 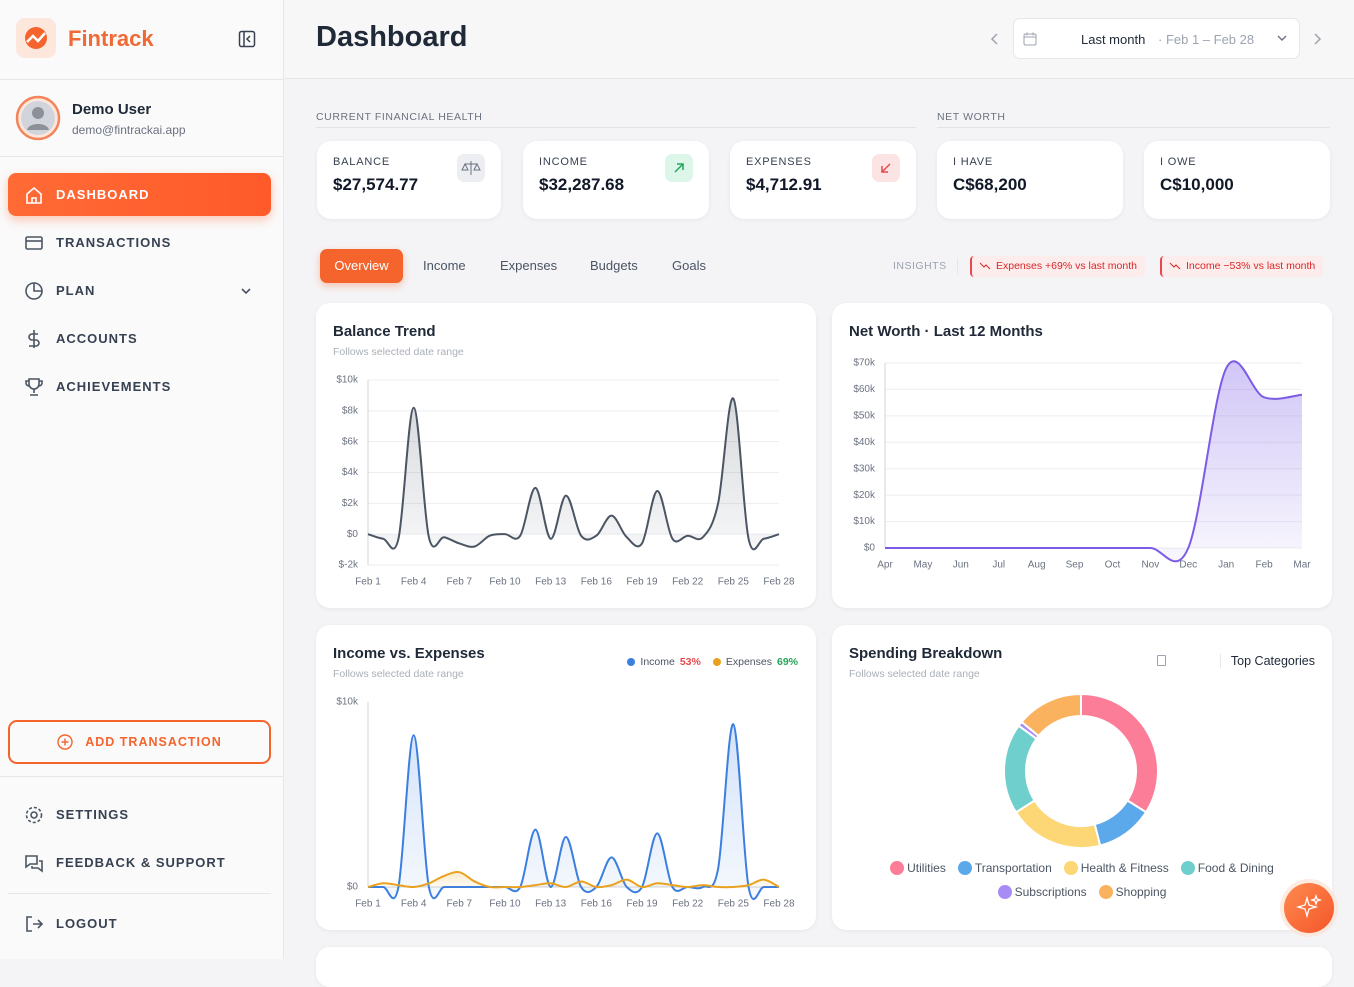 What do you see at coordinates (864, 442) in the screenshot?
I see `y-tick-label: $40k` at bounding box center [864, 442].